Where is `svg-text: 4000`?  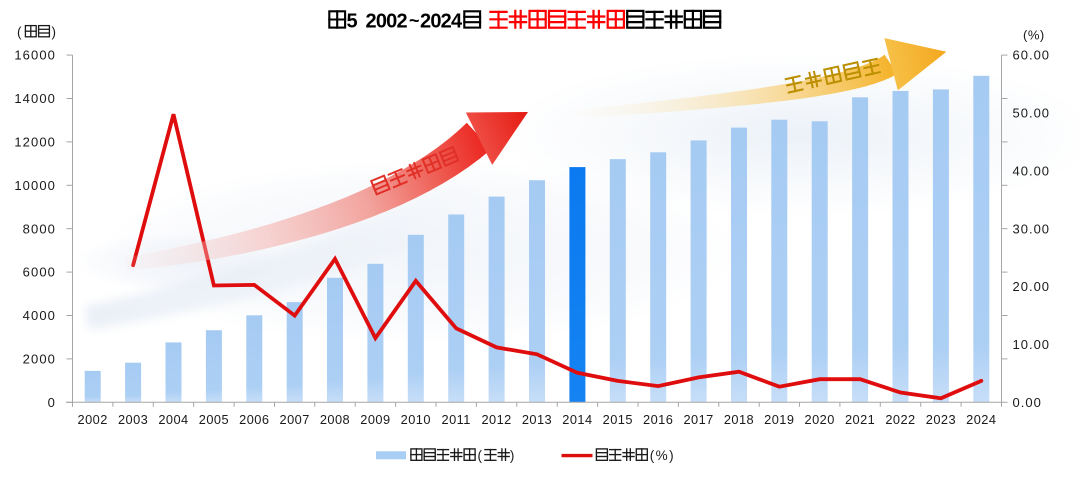 svg-text: 4000 is located at coordinates (39, 315).